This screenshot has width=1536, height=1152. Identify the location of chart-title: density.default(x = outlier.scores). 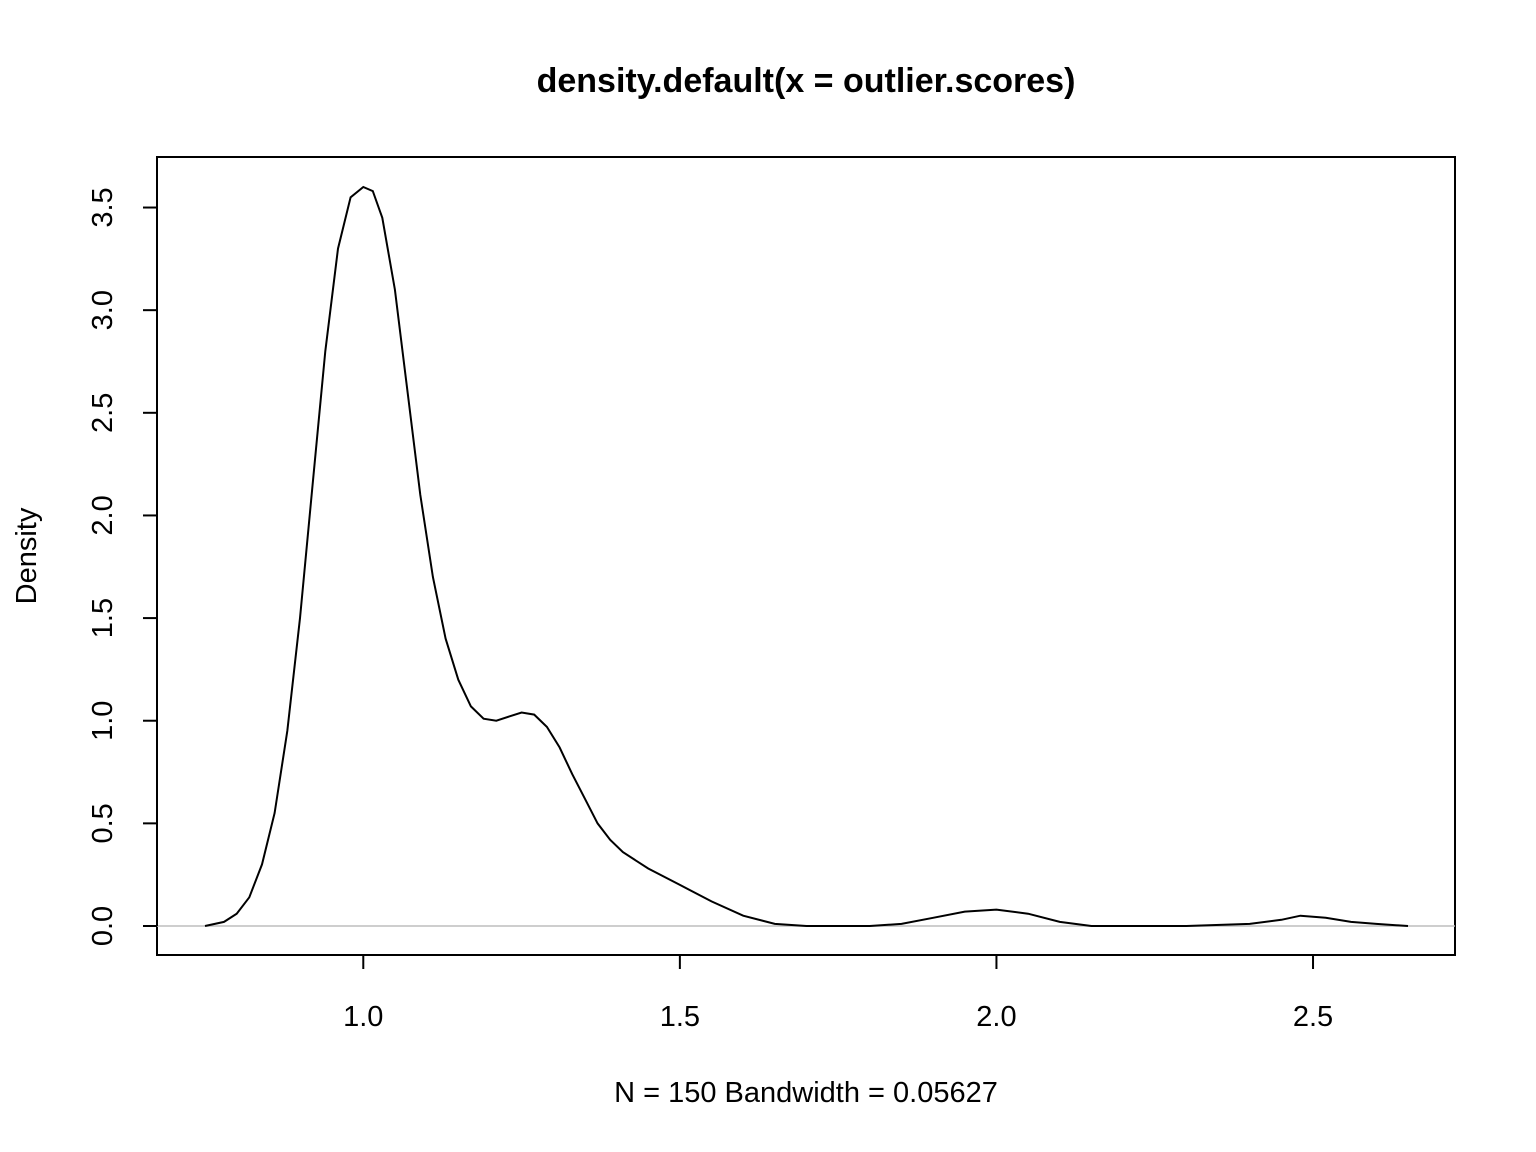
(806, 81).